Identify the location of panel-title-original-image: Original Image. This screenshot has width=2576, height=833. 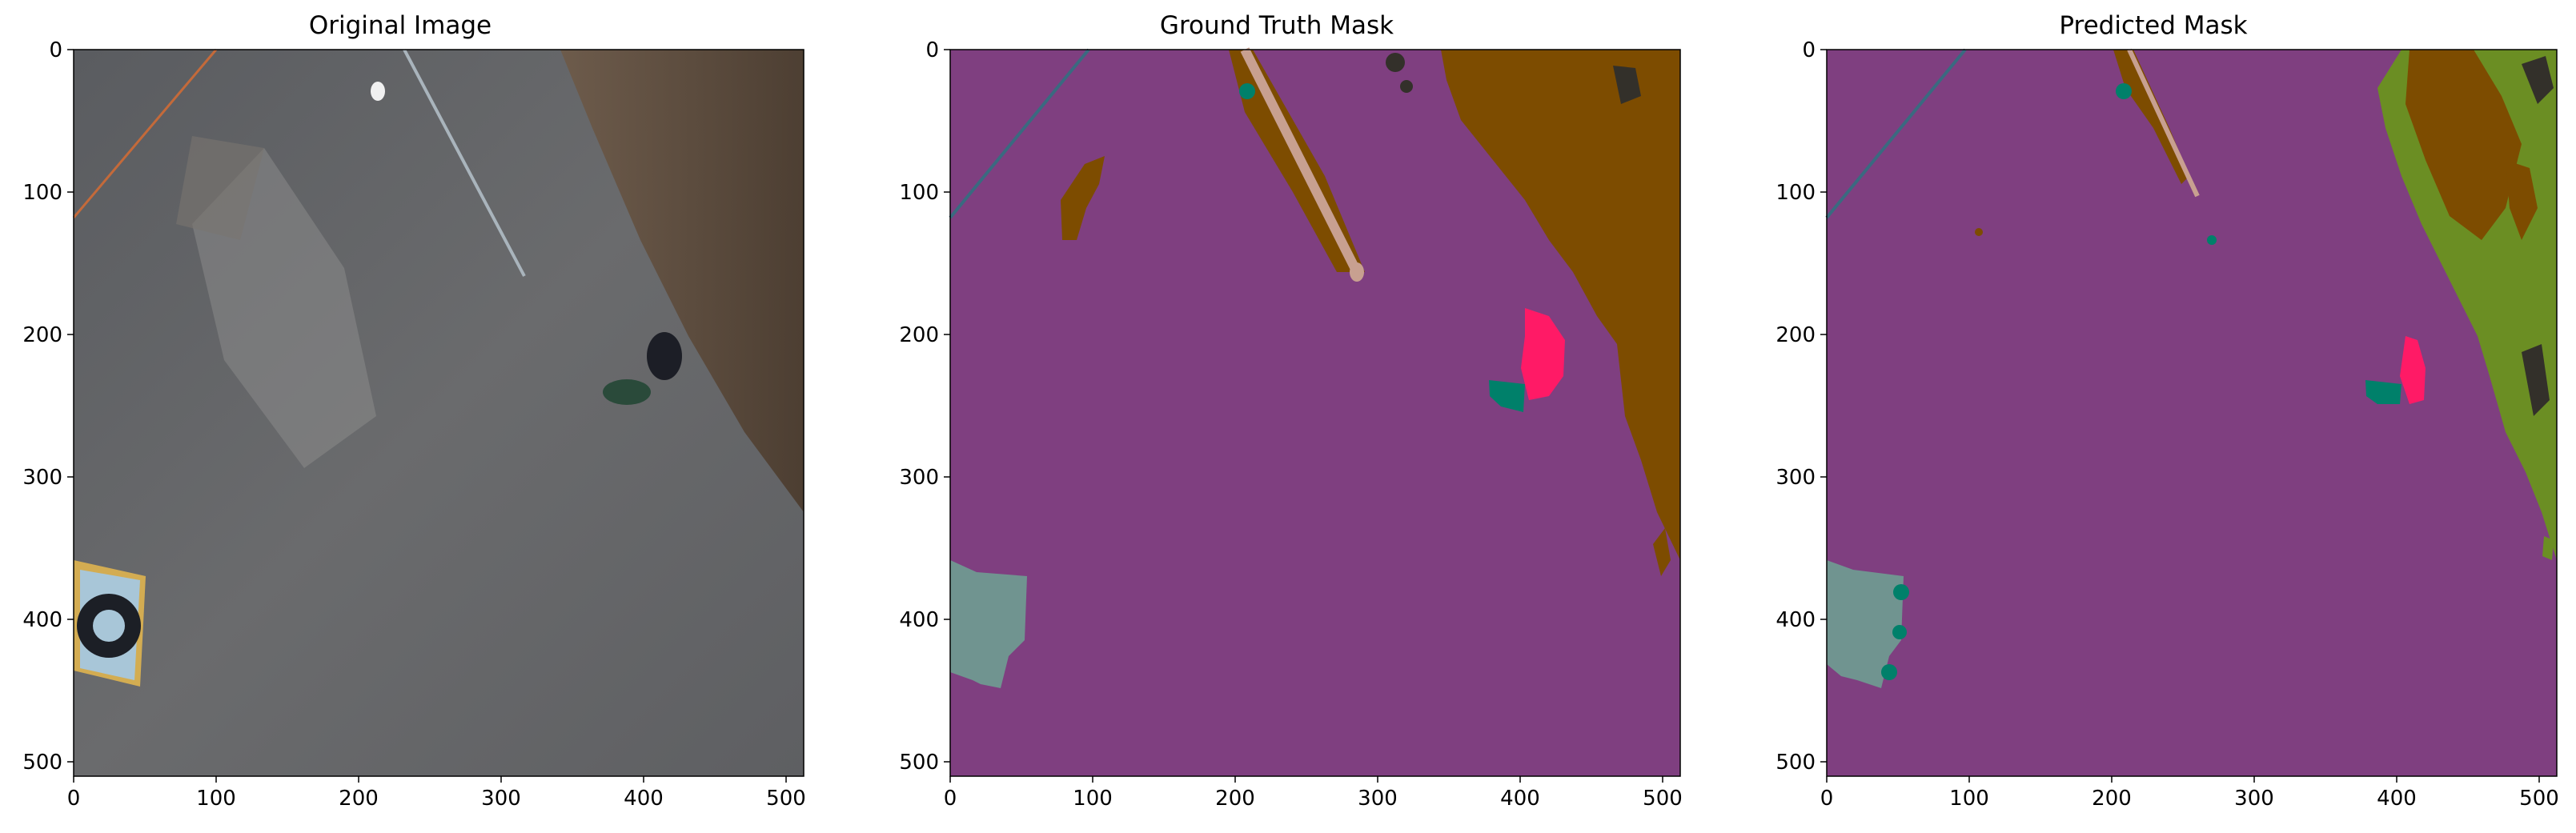
(400, 25).